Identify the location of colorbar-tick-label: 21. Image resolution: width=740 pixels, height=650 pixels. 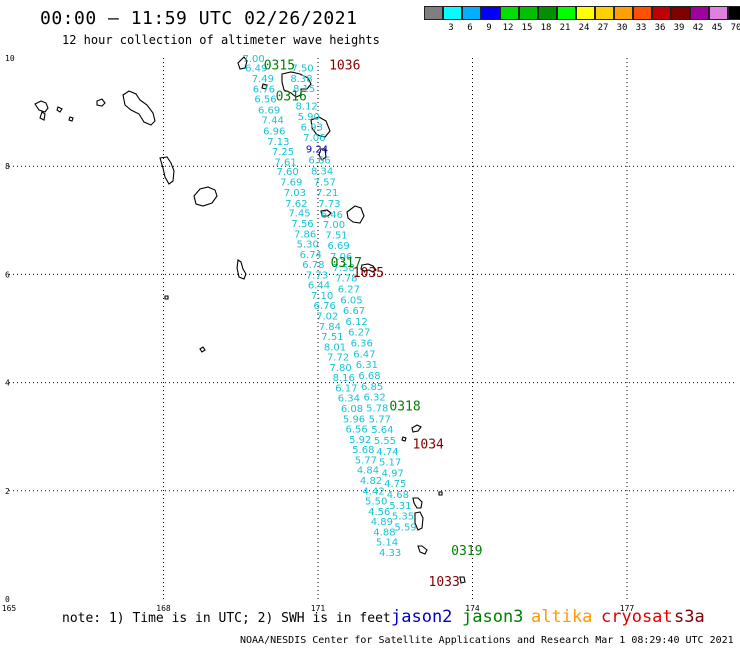
(565, 28).